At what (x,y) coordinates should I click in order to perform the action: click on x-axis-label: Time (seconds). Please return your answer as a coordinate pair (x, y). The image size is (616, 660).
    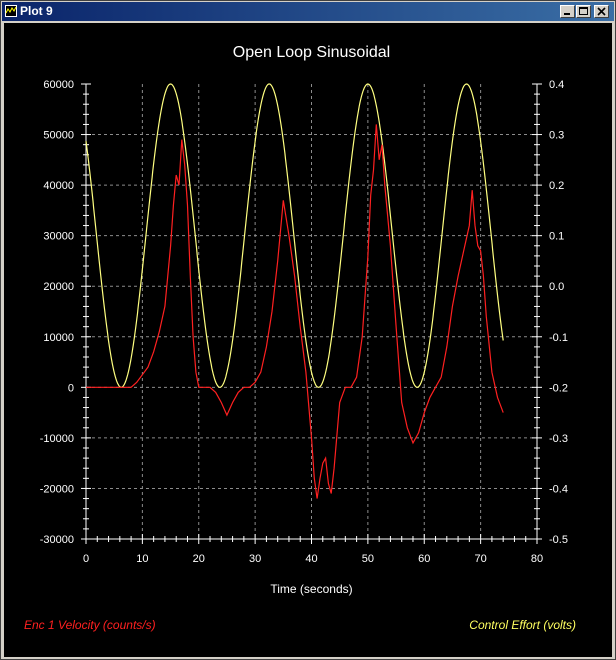
    Looking at the image, I should click on (311, 589).